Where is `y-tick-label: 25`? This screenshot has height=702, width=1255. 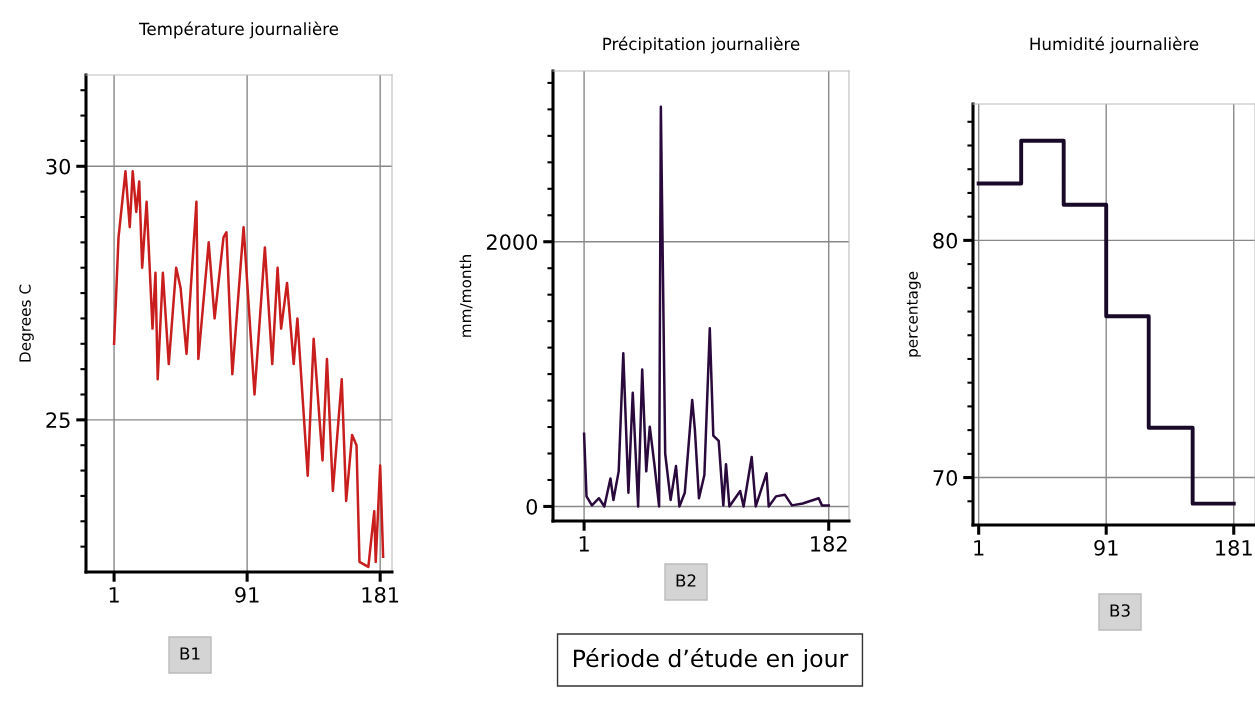 y-tick-label: 25 is located at coordinates (58, 420).